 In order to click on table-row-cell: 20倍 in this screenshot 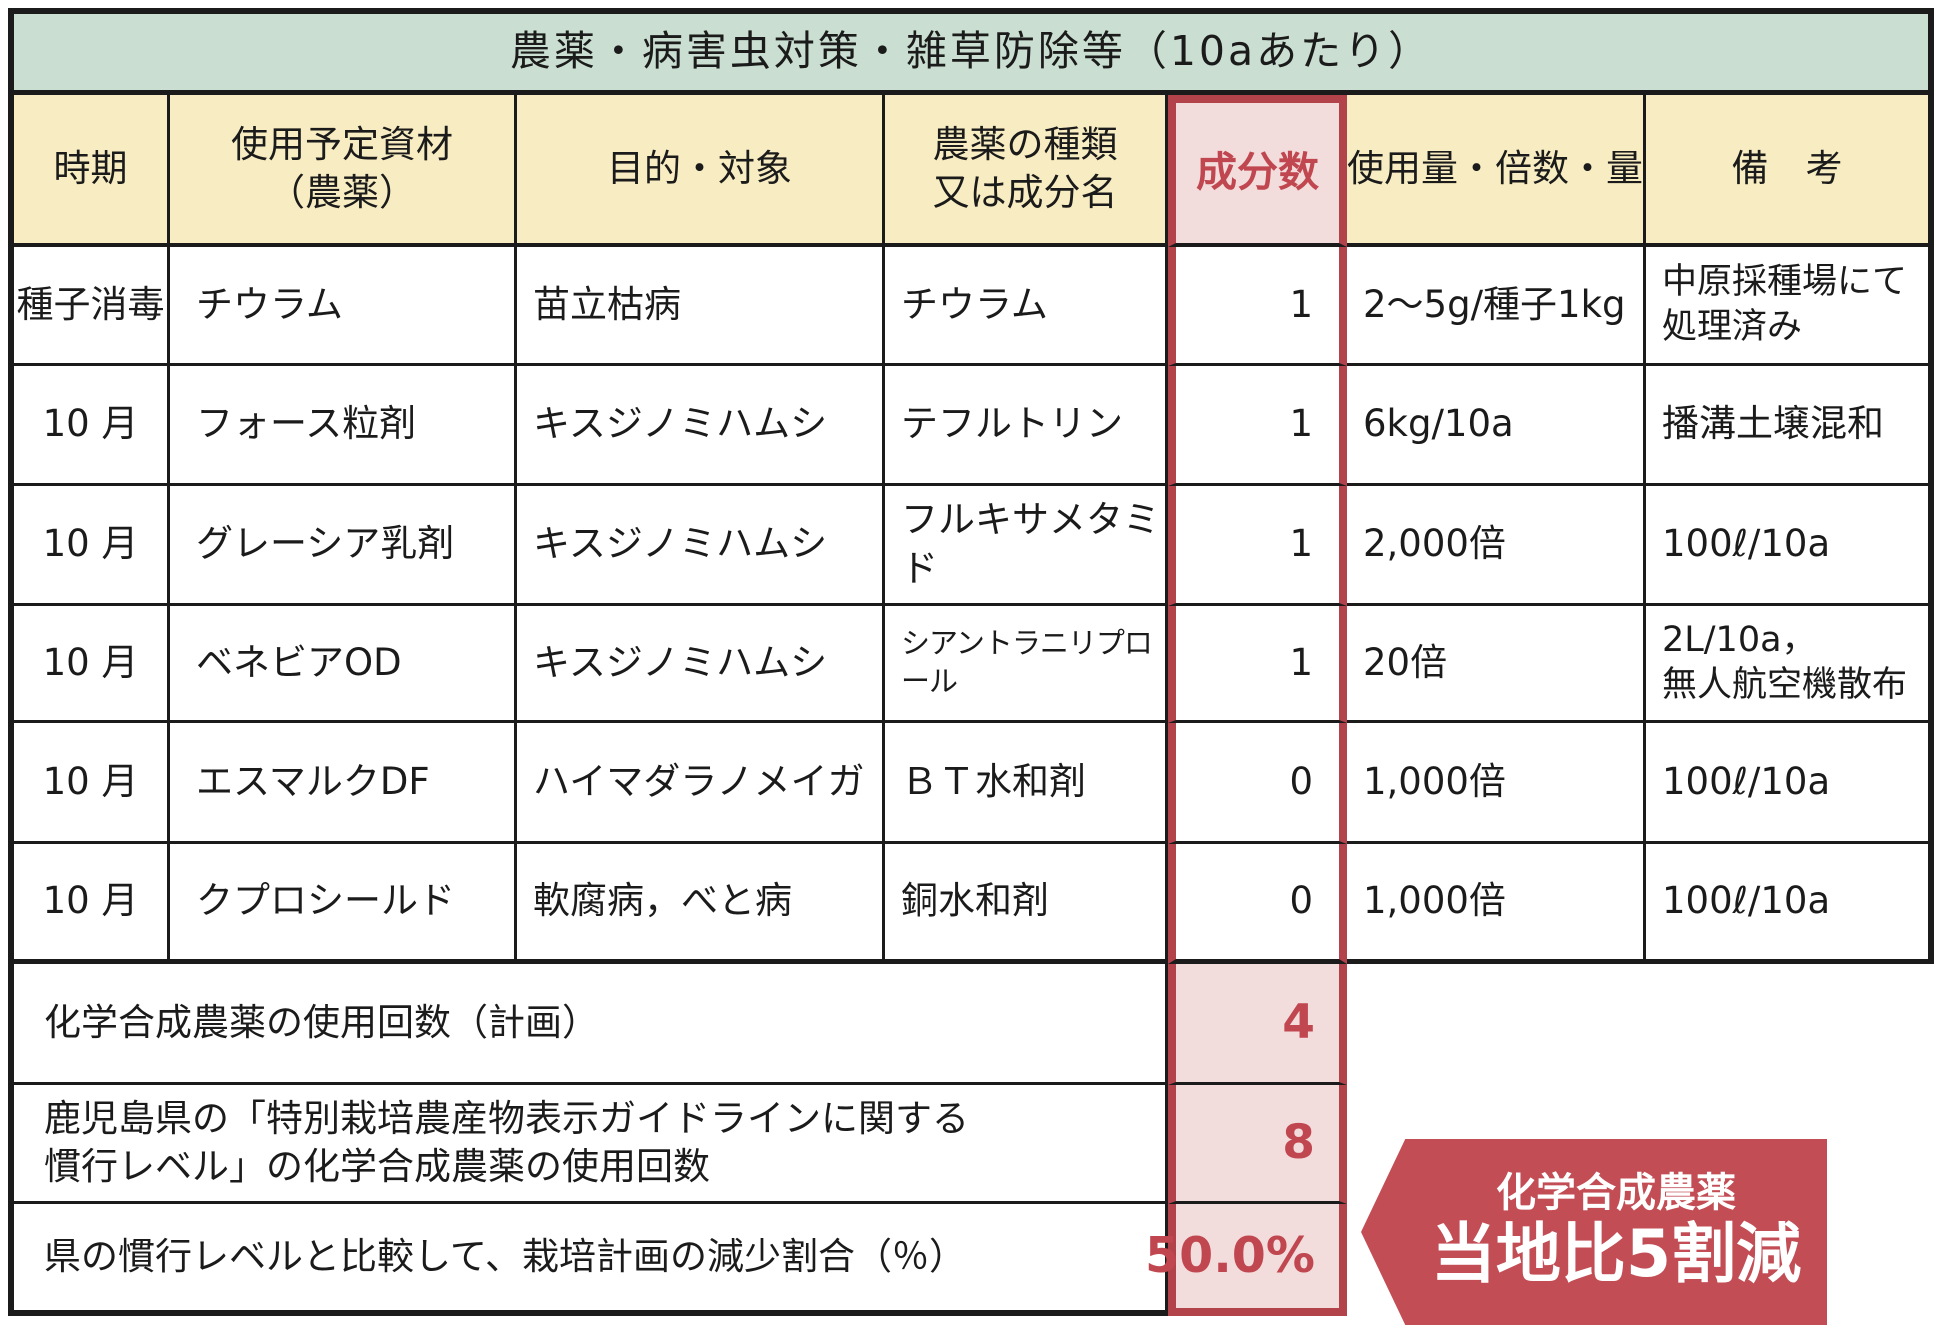, I will do `click(1496, 664)`.